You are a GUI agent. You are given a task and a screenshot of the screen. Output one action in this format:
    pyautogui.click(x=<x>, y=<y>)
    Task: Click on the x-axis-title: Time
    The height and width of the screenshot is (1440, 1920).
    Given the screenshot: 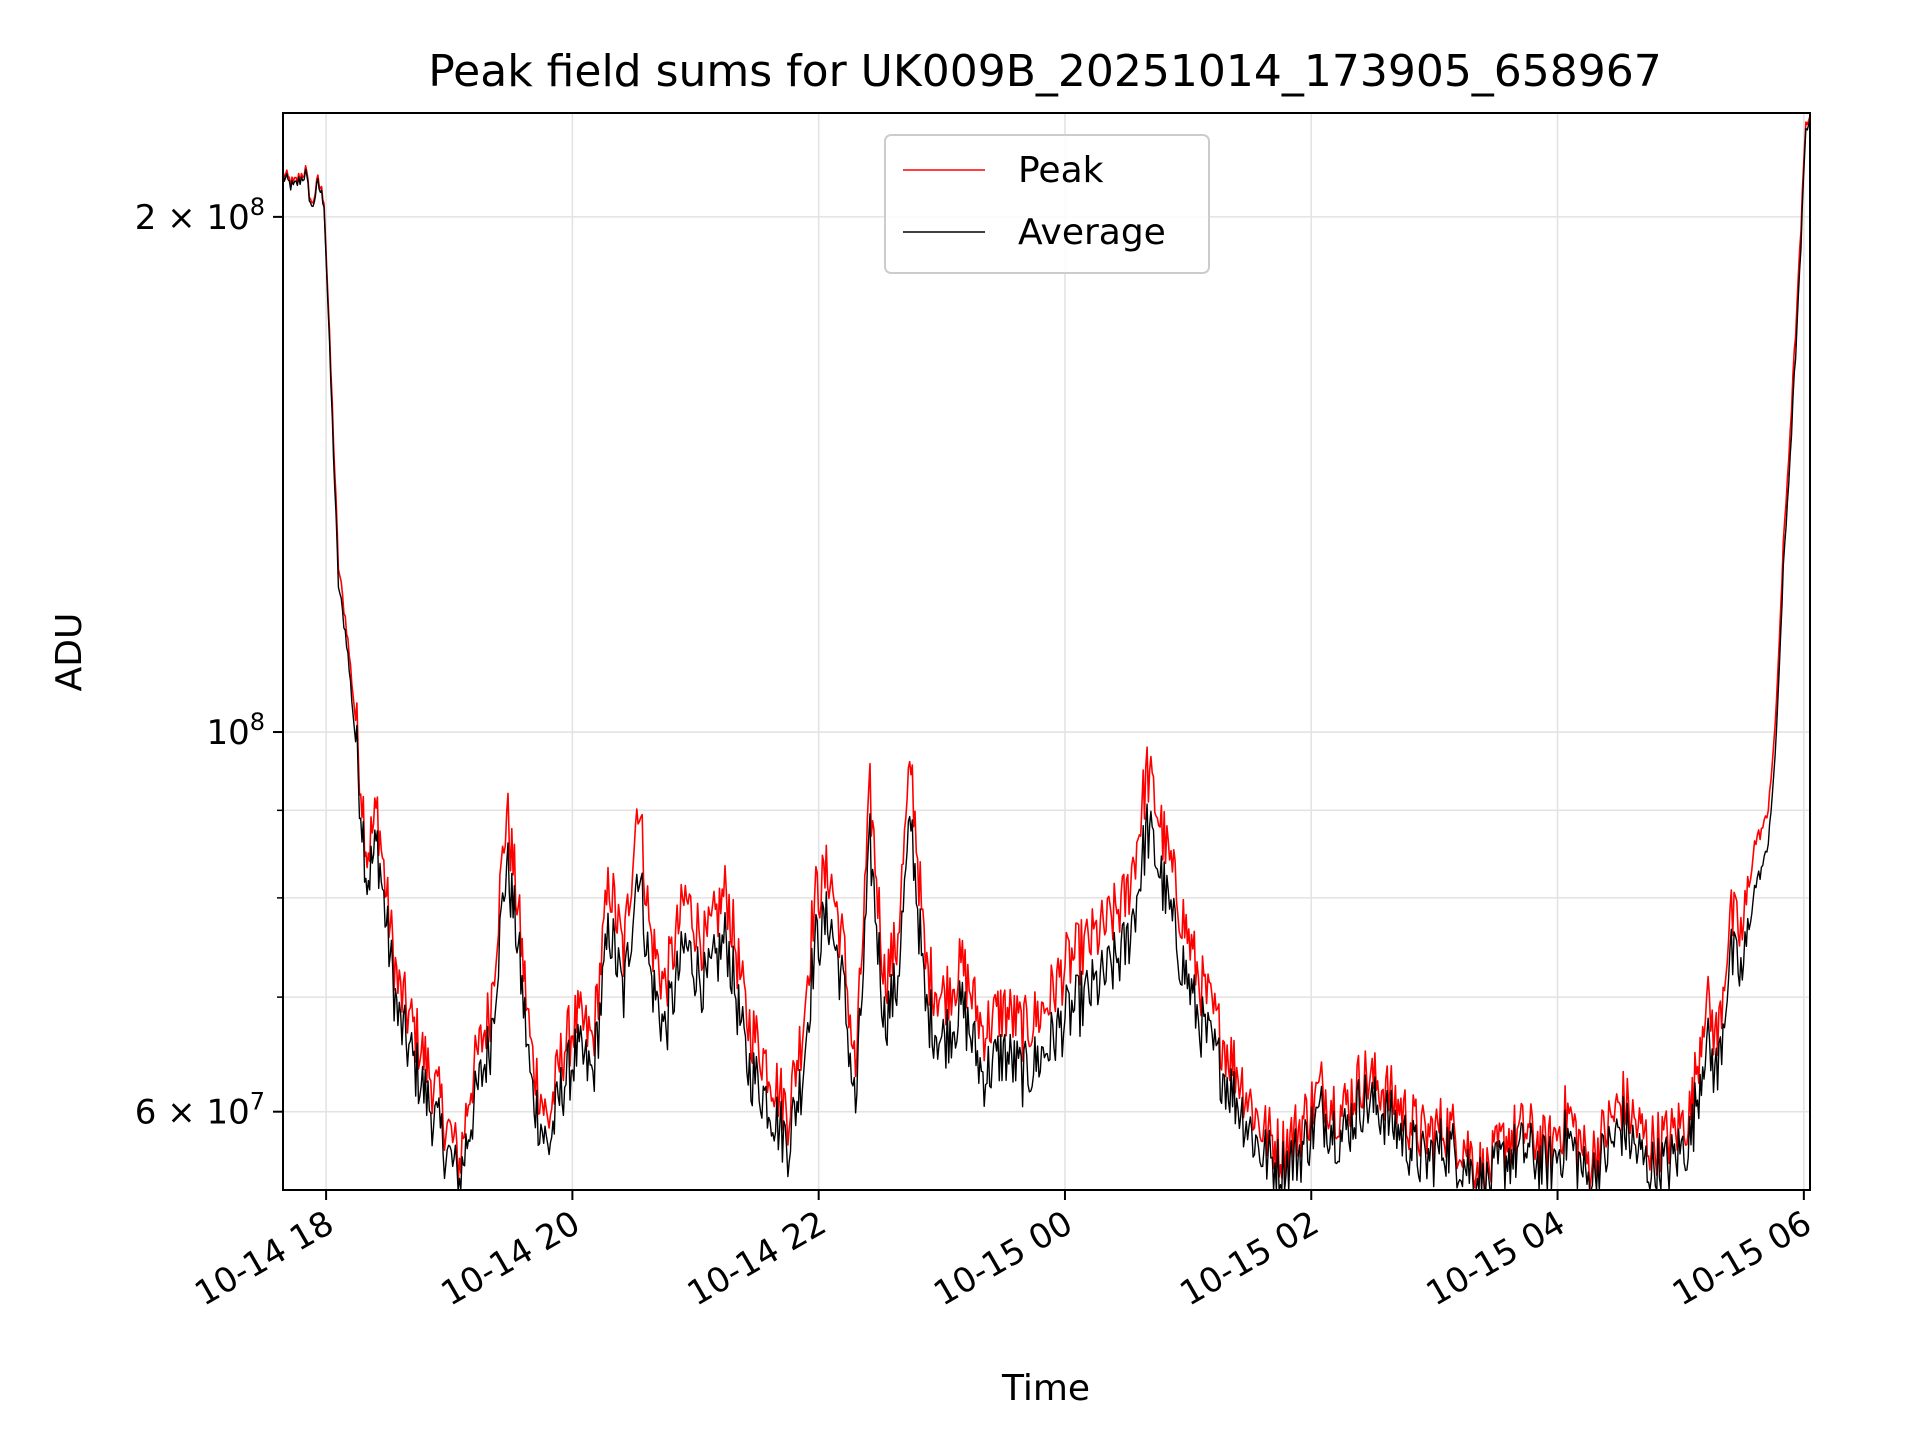 What is the action you would take?
    pyautogui.click(x=1045, y=1388)
    